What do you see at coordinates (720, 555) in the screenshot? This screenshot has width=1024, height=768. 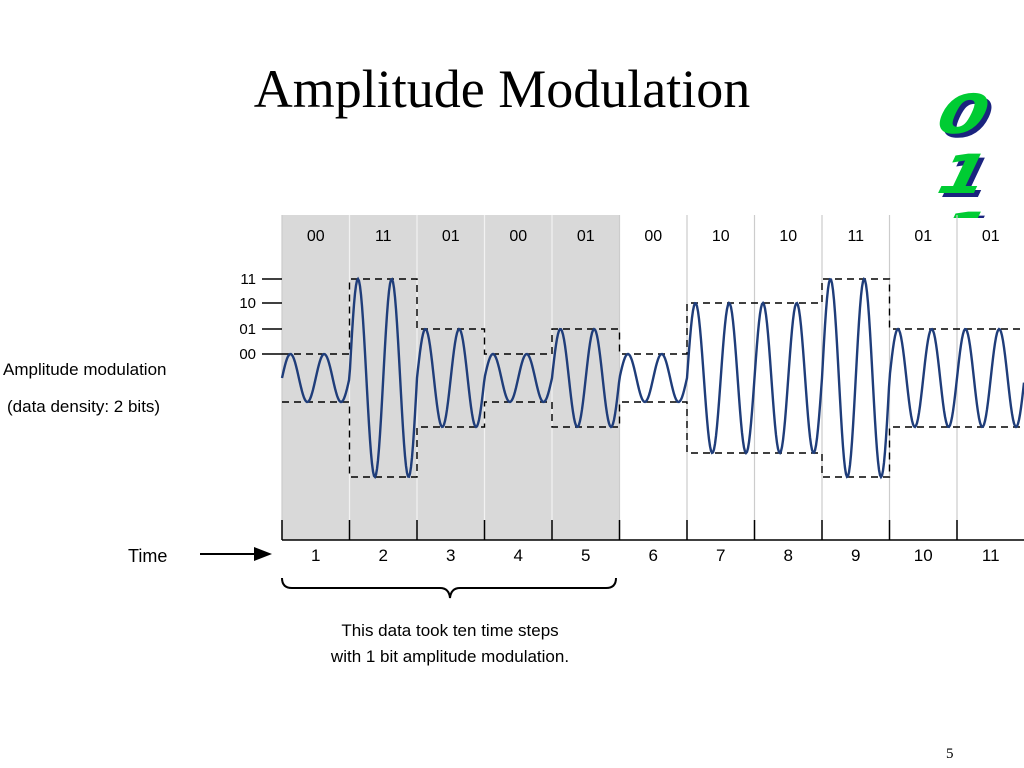 I see `time-step-label: 7` at bounding box center [720, 555].